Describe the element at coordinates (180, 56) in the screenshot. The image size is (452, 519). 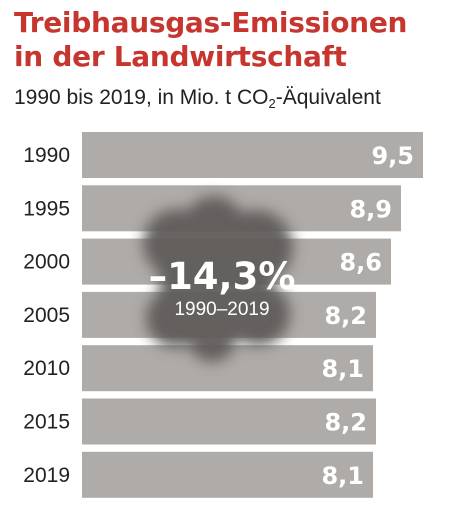
I see `chart-title-line-2: in der Landwirtschaft` at that location.